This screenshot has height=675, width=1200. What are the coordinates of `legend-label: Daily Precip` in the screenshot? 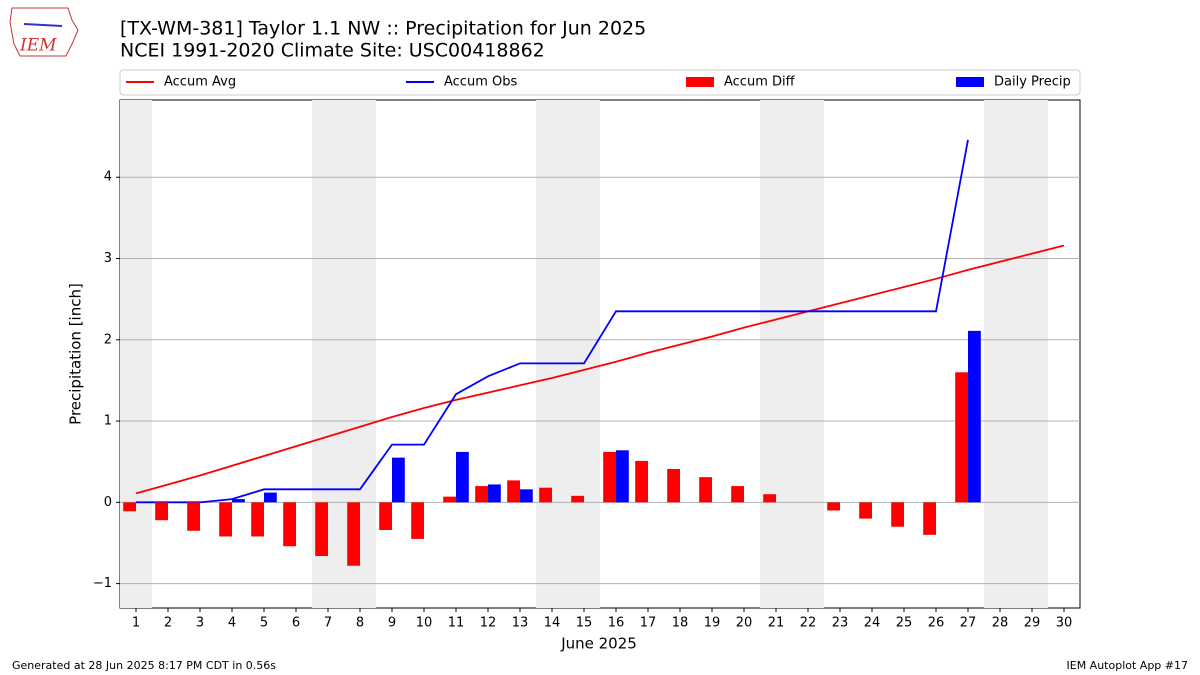 It's located at (1032, 82).